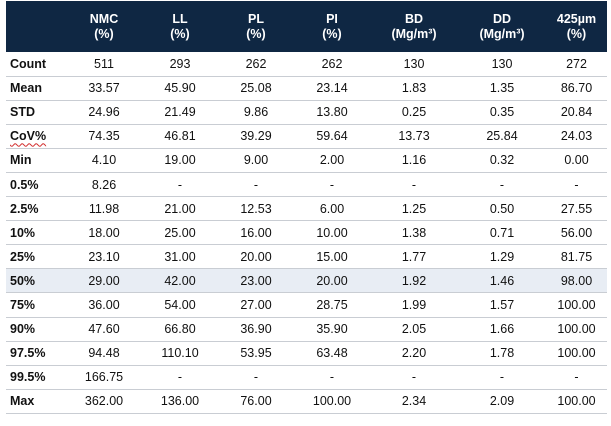 The height and width of the screenshot is (426, 611). What do you see at coordinates (306, 160) in the screenshot?
I see `table-row-min: Min 4.10 19.00 9.00 2.00 1.16 0.32 0.00` at bounding box center [306, 160].